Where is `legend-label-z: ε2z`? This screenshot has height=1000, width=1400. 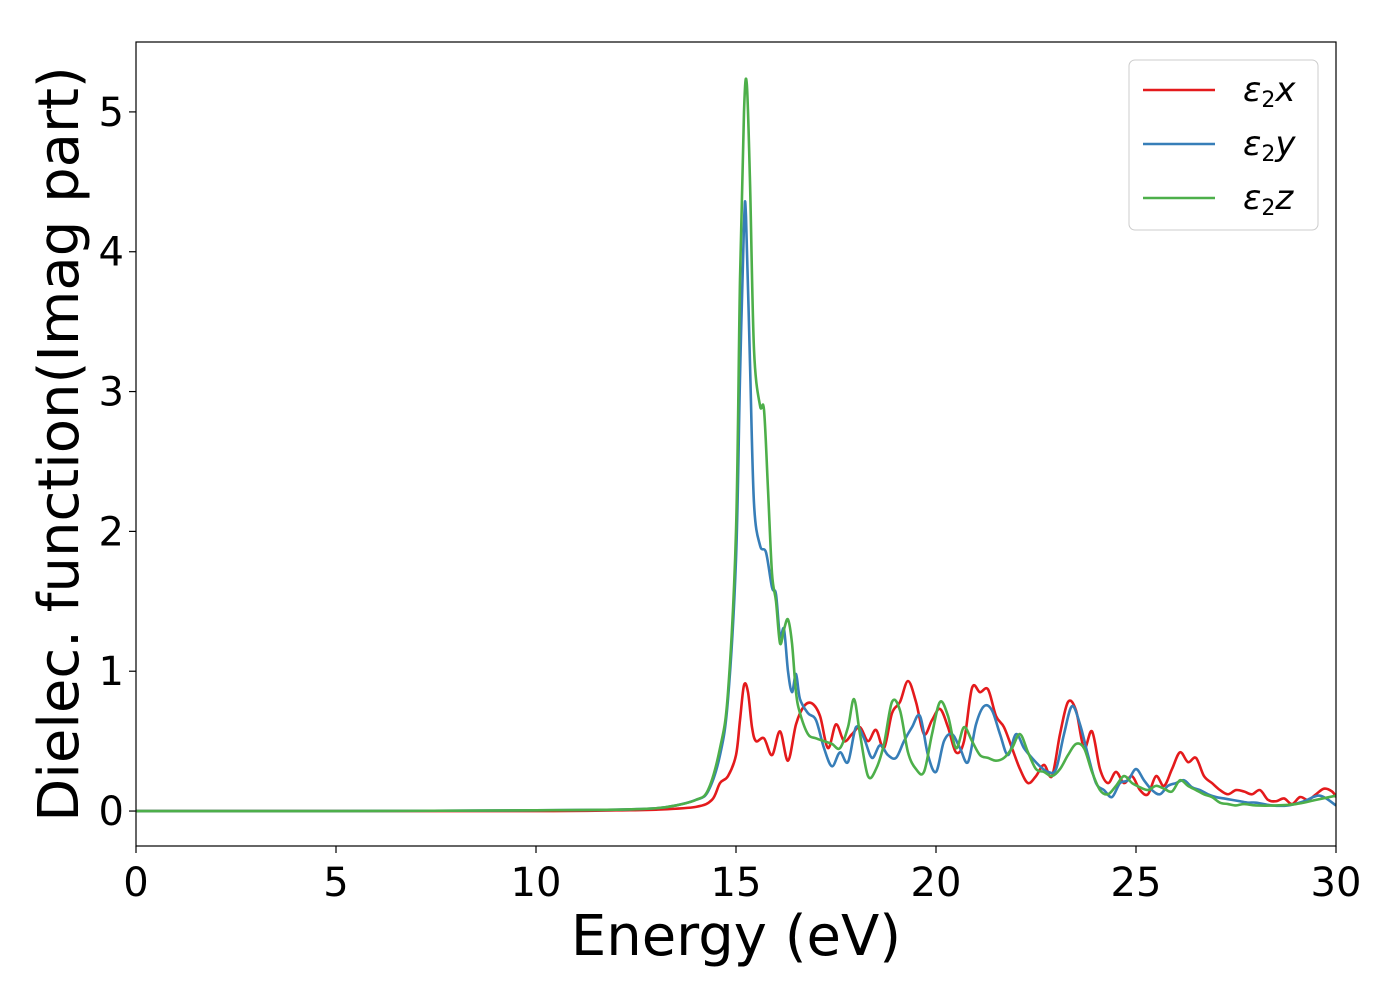
legend-label-z: ε2z is located at coordinates (1268, 199).